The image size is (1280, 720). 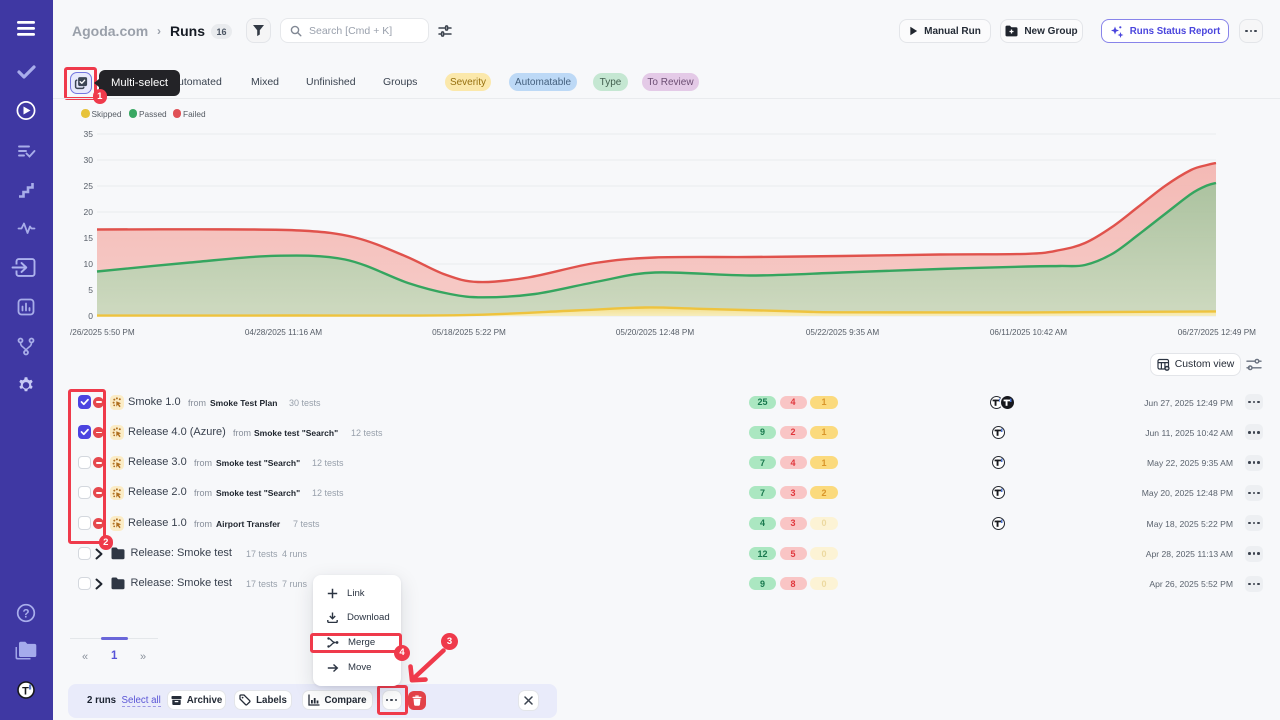 What do you see at coordinates (89, 238) in the screenshot?
I see `svg-text: 15` at bounding box center [89, 238].